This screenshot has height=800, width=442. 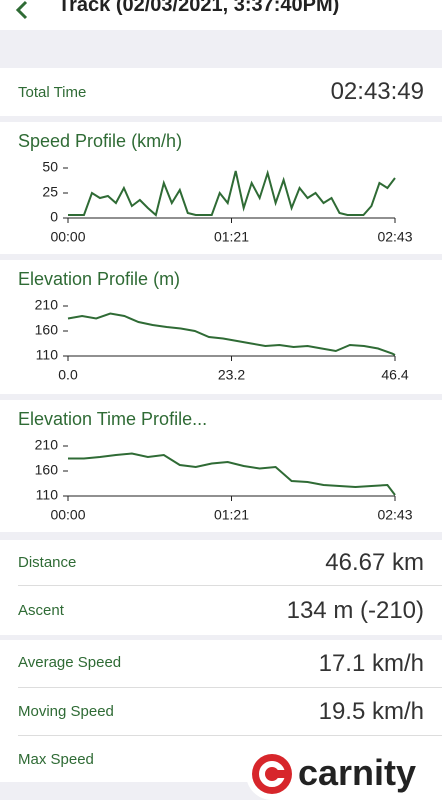 I want to click on total-time-row: Total Time 02:43:49, so click(x=221, y=92).